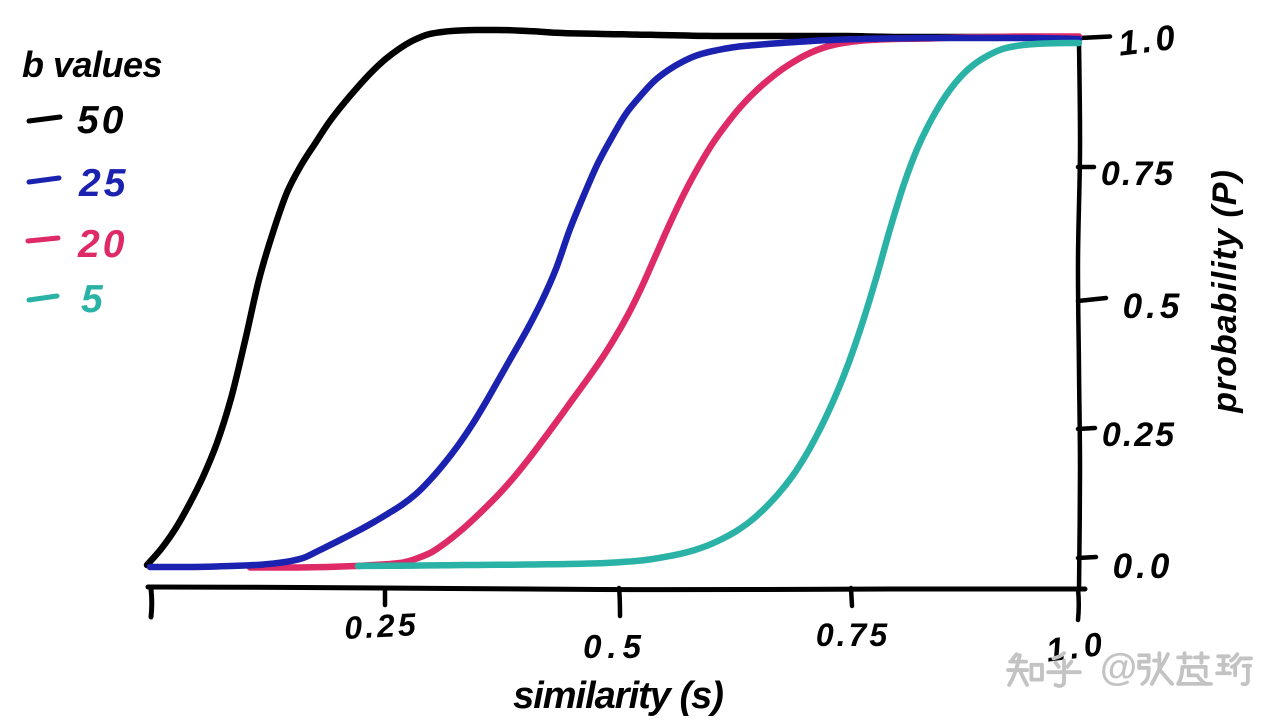 This screenshot has width=1280, height=720. Describe the element at coordinates (1148, 41) in the screenshot. I see `svg-text: 1.0` at that location.